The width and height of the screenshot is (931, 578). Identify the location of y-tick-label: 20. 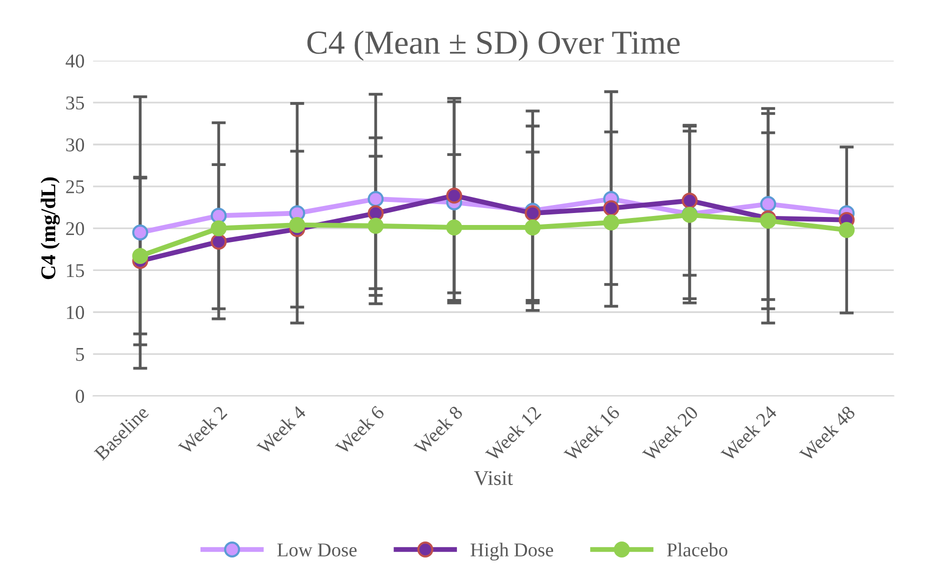
(75, 229).